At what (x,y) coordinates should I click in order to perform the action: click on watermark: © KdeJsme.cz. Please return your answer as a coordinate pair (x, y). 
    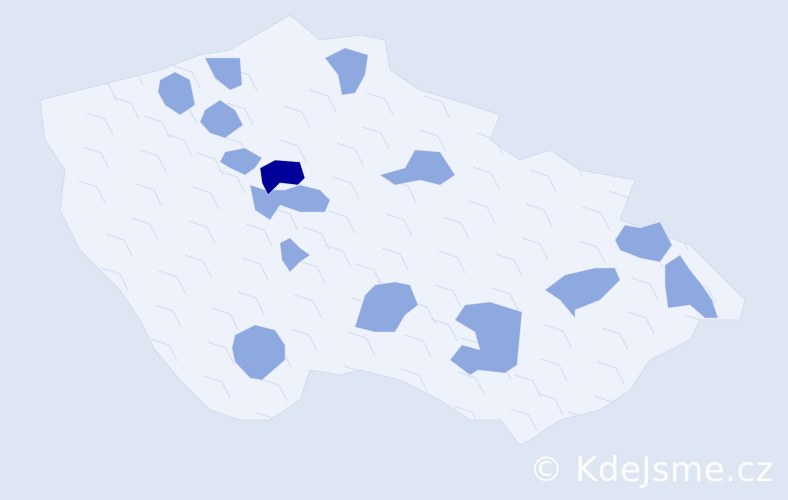
    Looking at the image, I should click on (651, 470).